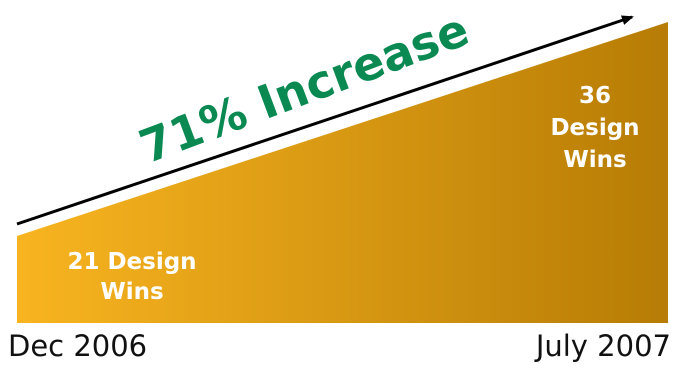 The image size is (683, 370). Describe the element at coordinates (595, 128) in the screenshot. I see `end-value-label: 36 Design Wins` at that location.